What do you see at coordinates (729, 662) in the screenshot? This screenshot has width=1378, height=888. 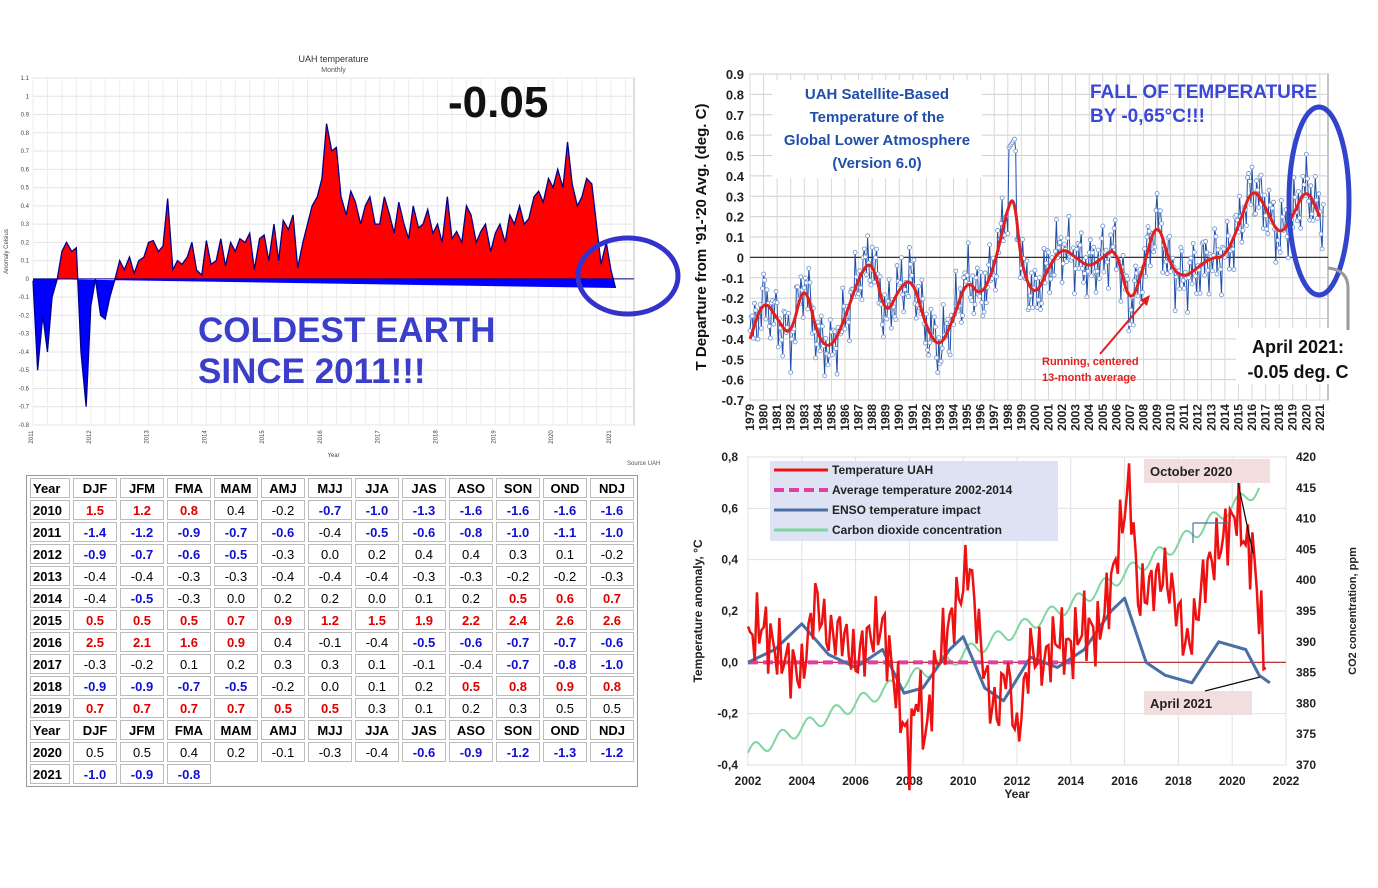 I see `y-tick-label: 0,0` at bounding box center [729, 662].